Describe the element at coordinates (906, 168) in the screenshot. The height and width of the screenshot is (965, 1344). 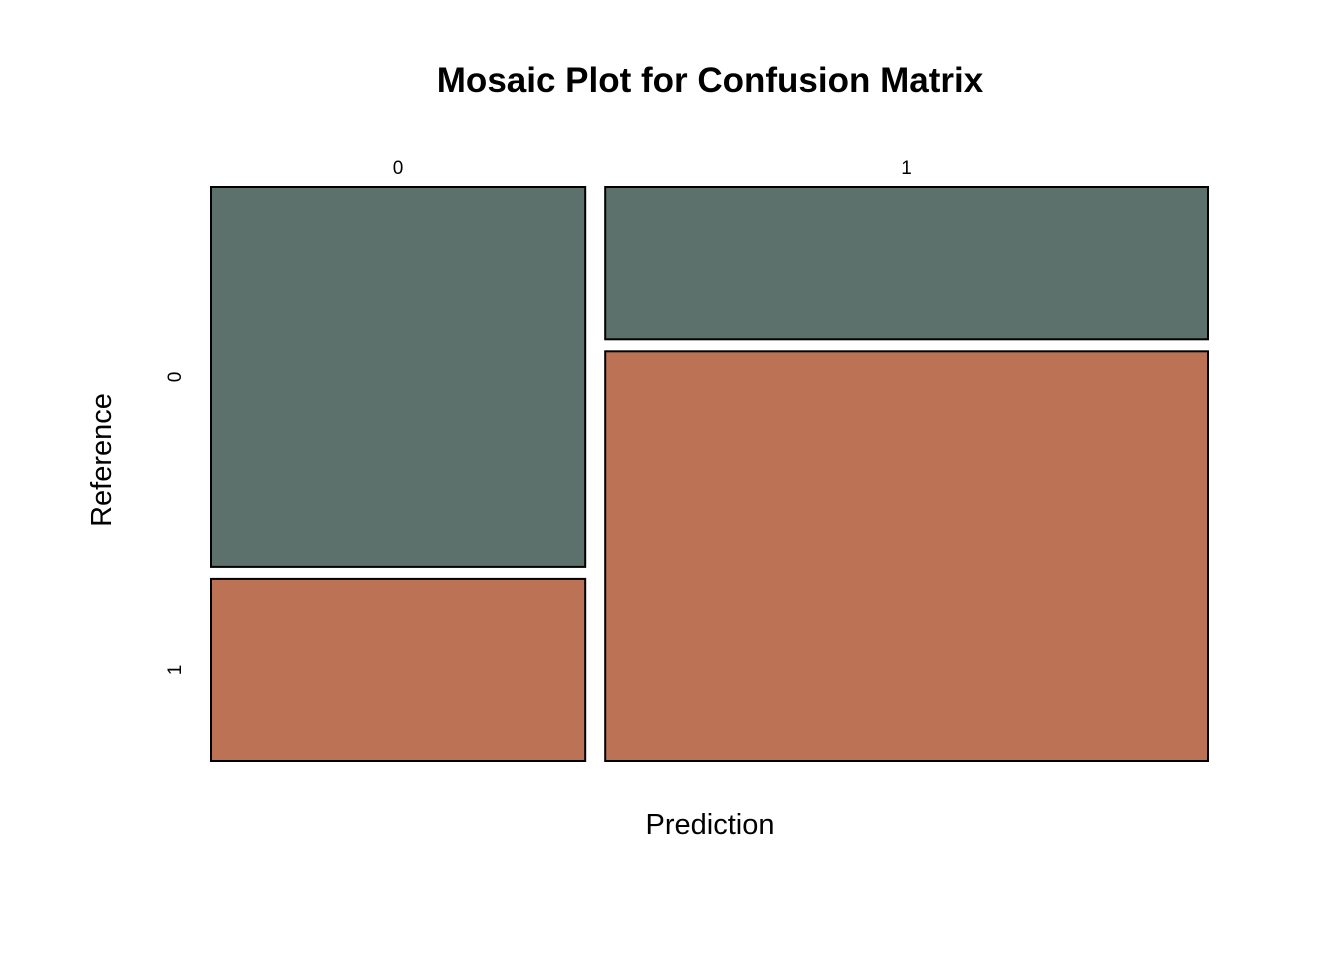
I see `x-tick-label-1: 1` at that location.